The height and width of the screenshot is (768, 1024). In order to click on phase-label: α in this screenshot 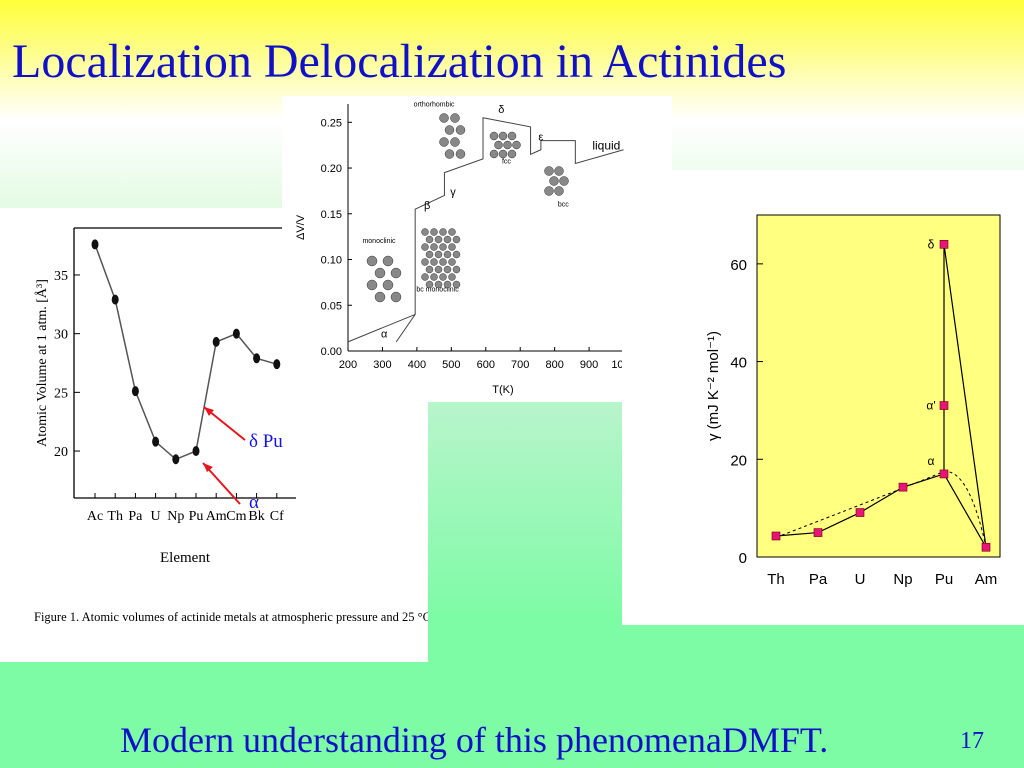, I will do `click(384, 334)`.